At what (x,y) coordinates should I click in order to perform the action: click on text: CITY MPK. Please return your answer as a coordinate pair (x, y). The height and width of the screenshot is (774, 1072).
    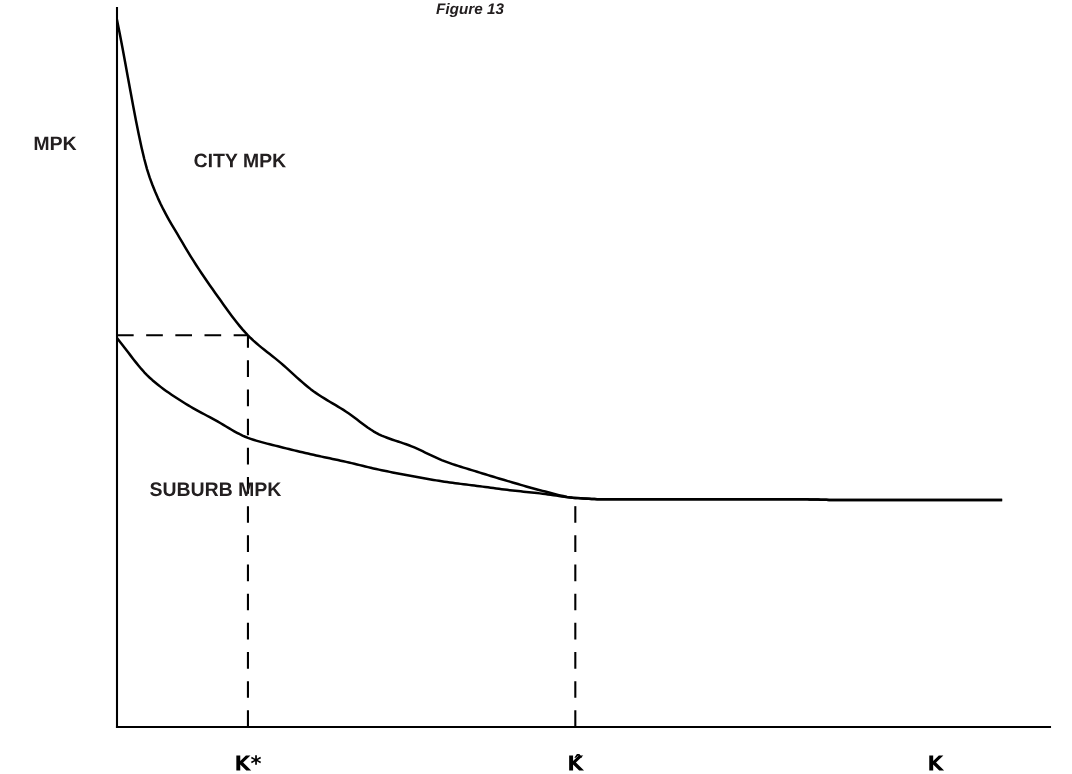
    Looking at the image, I should click on (240, 160).